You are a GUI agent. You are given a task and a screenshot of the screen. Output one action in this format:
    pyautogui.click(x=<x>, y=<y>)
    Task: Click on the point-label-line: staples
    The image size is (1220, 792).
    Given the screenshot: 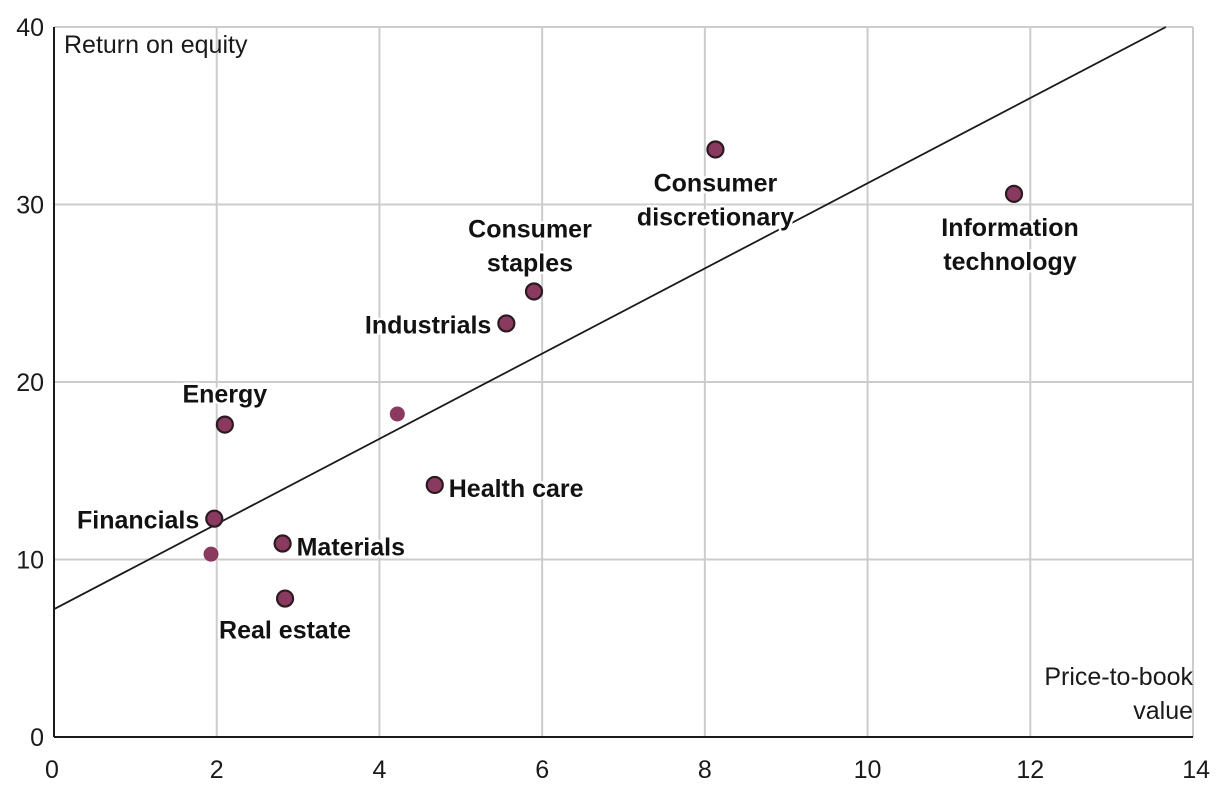 What is the action you would take?
    pyautogui.click(x=530, y=263)
    